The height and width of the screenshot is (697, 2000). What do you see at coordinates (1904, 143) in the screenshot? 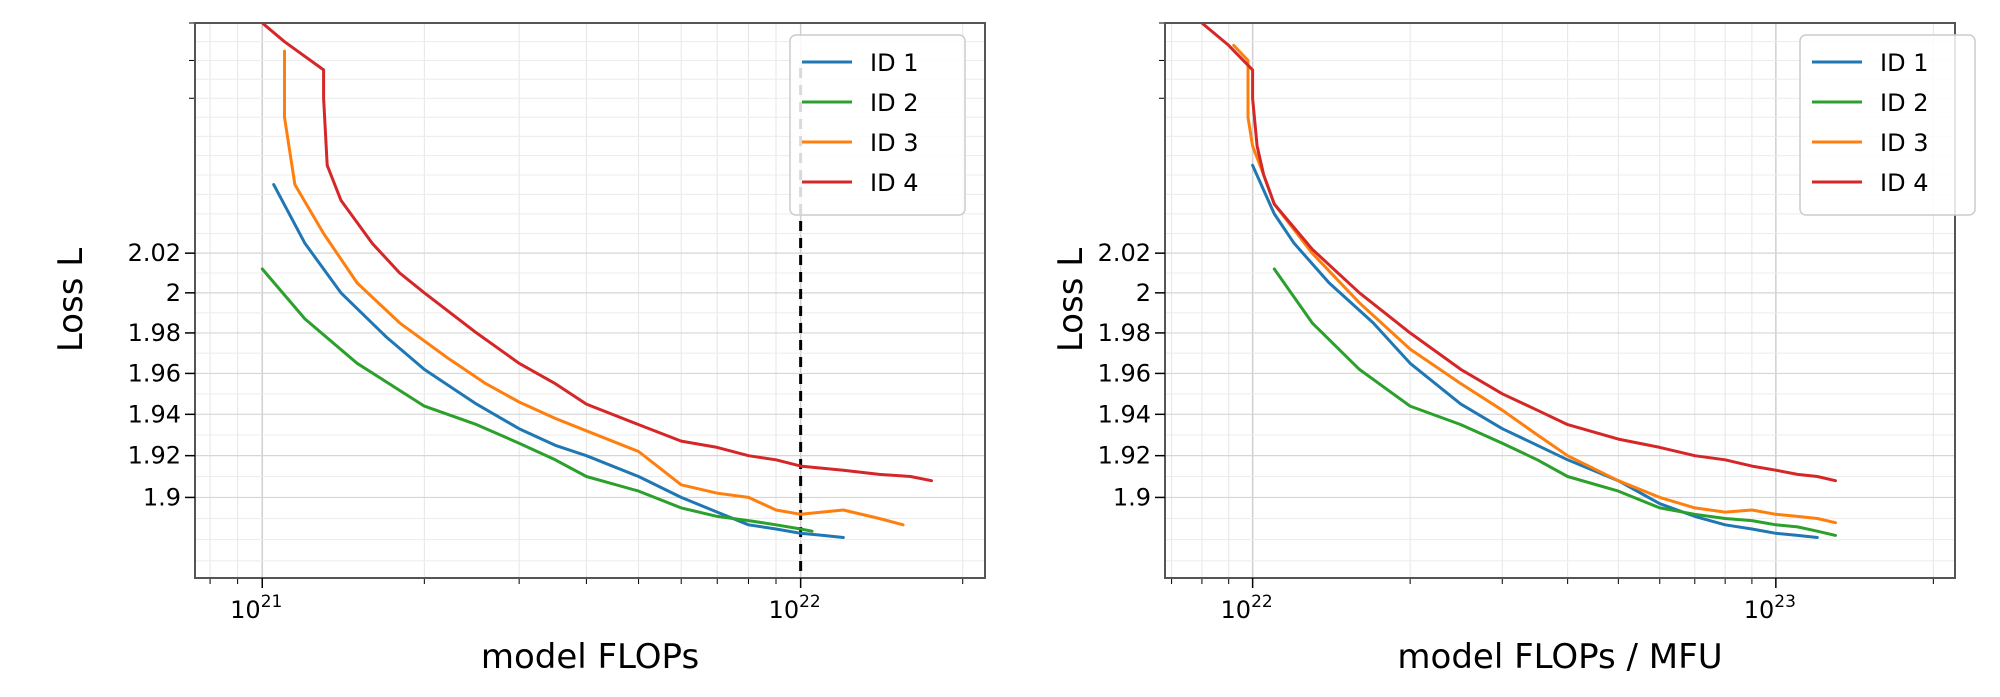
I see `chart2-legend-label-3: ID 3` at bounding box center [1904, 143].